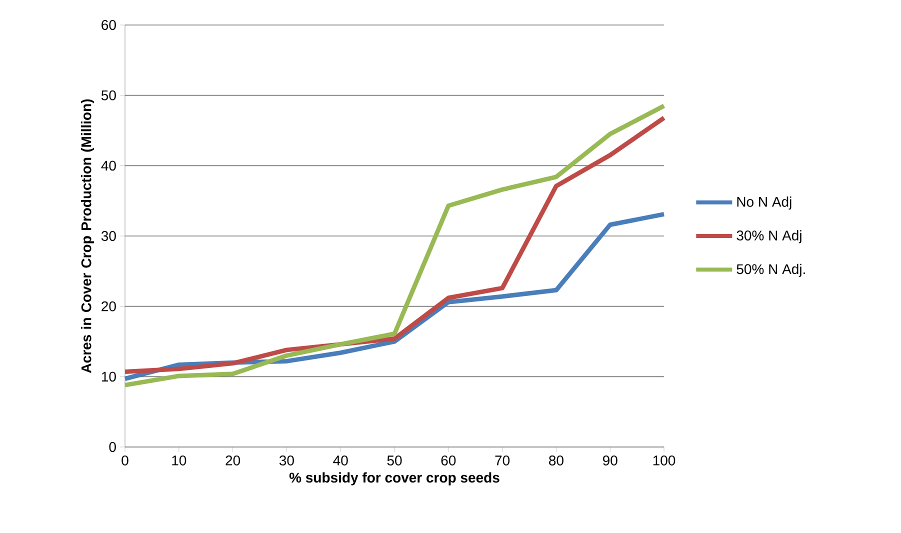 The width and height of the screenshot is (901, 533). I want to click on x-tick-label: 50, so click(394, 461).